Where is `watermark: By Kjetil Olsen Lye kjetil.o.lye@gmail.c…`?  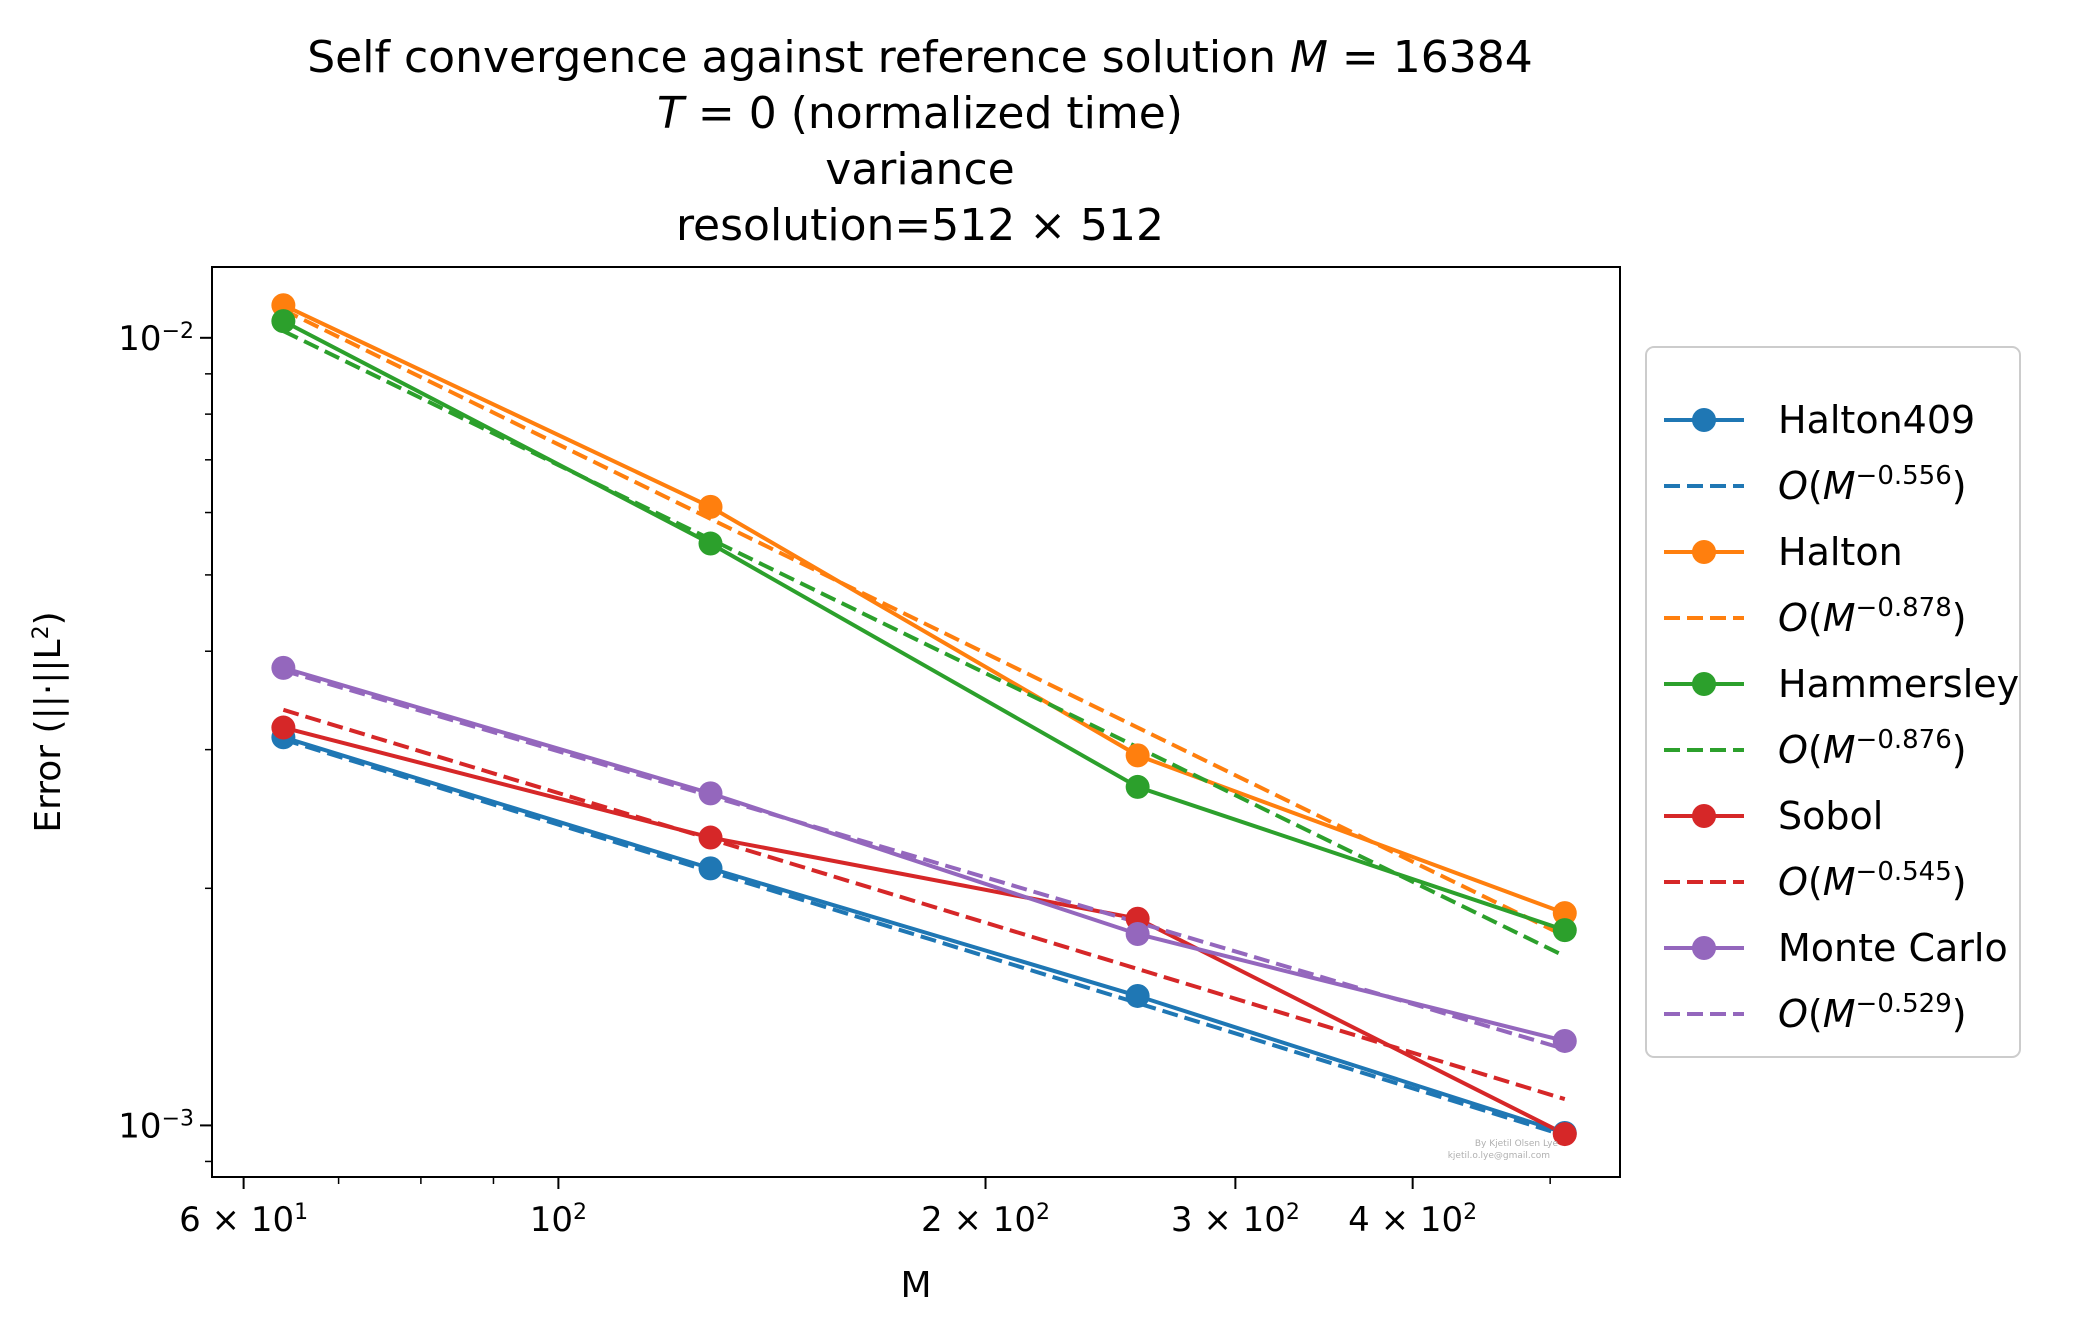 watermark: By Kjetil Olsen Lye kjetil.o.lye@gmail.c… is located at coordinates (1503, 1150).